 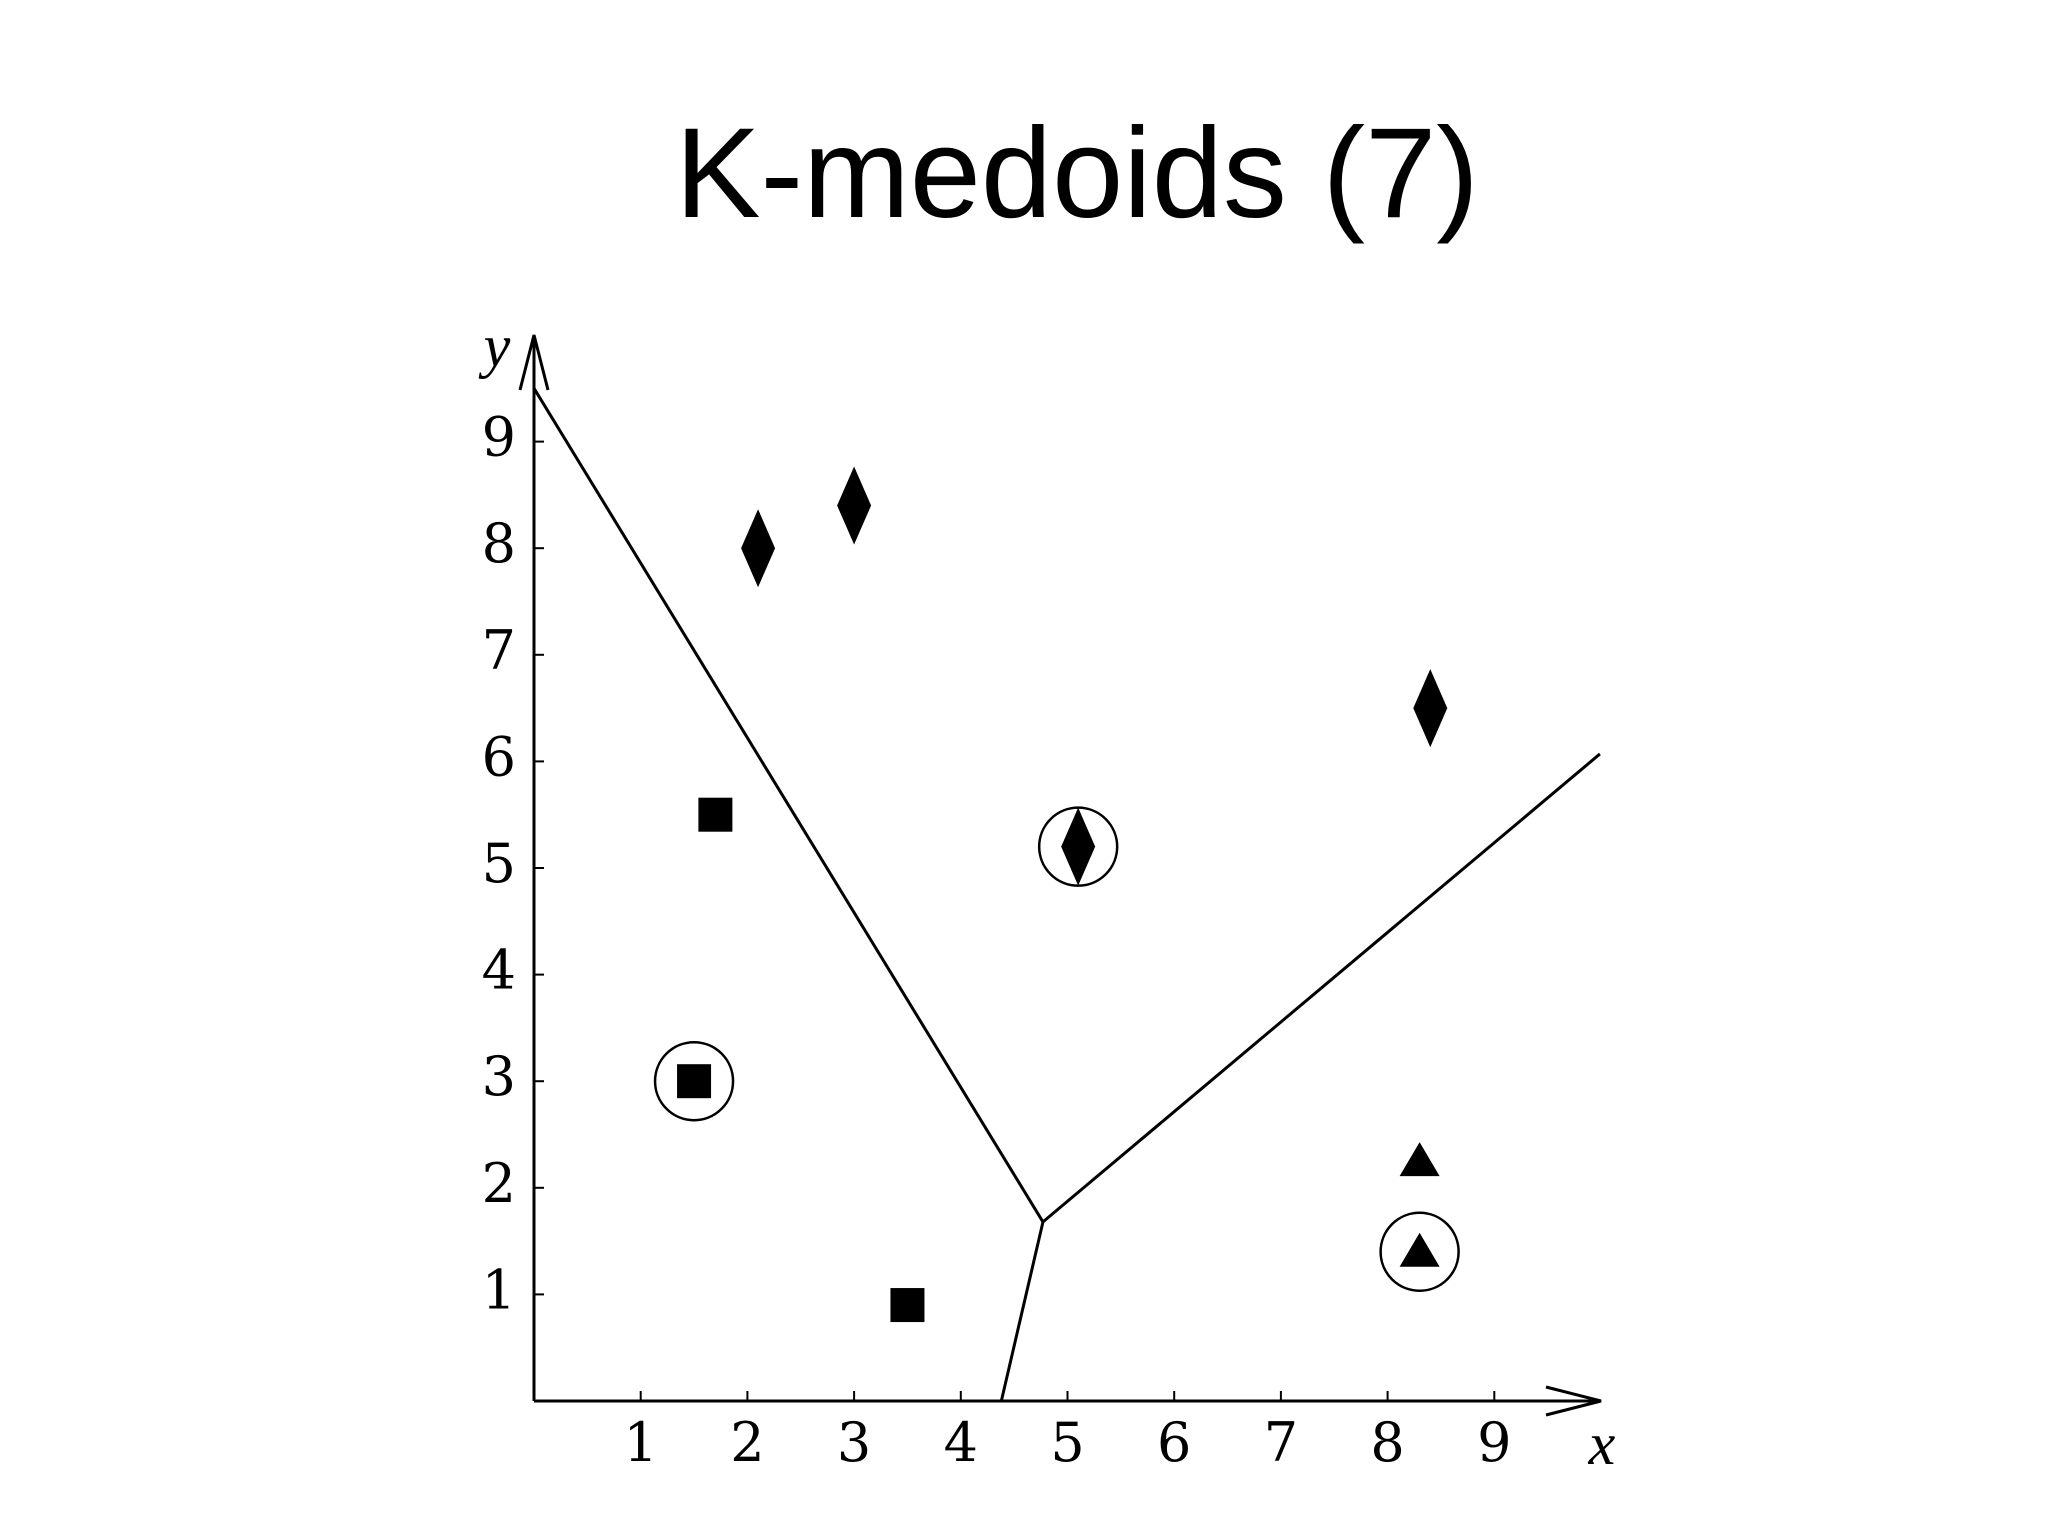 What do you see at coordinates (641, 1442) in the screenshot?
I see `x-tick-label: 1` at bounding box center [641, 1442].